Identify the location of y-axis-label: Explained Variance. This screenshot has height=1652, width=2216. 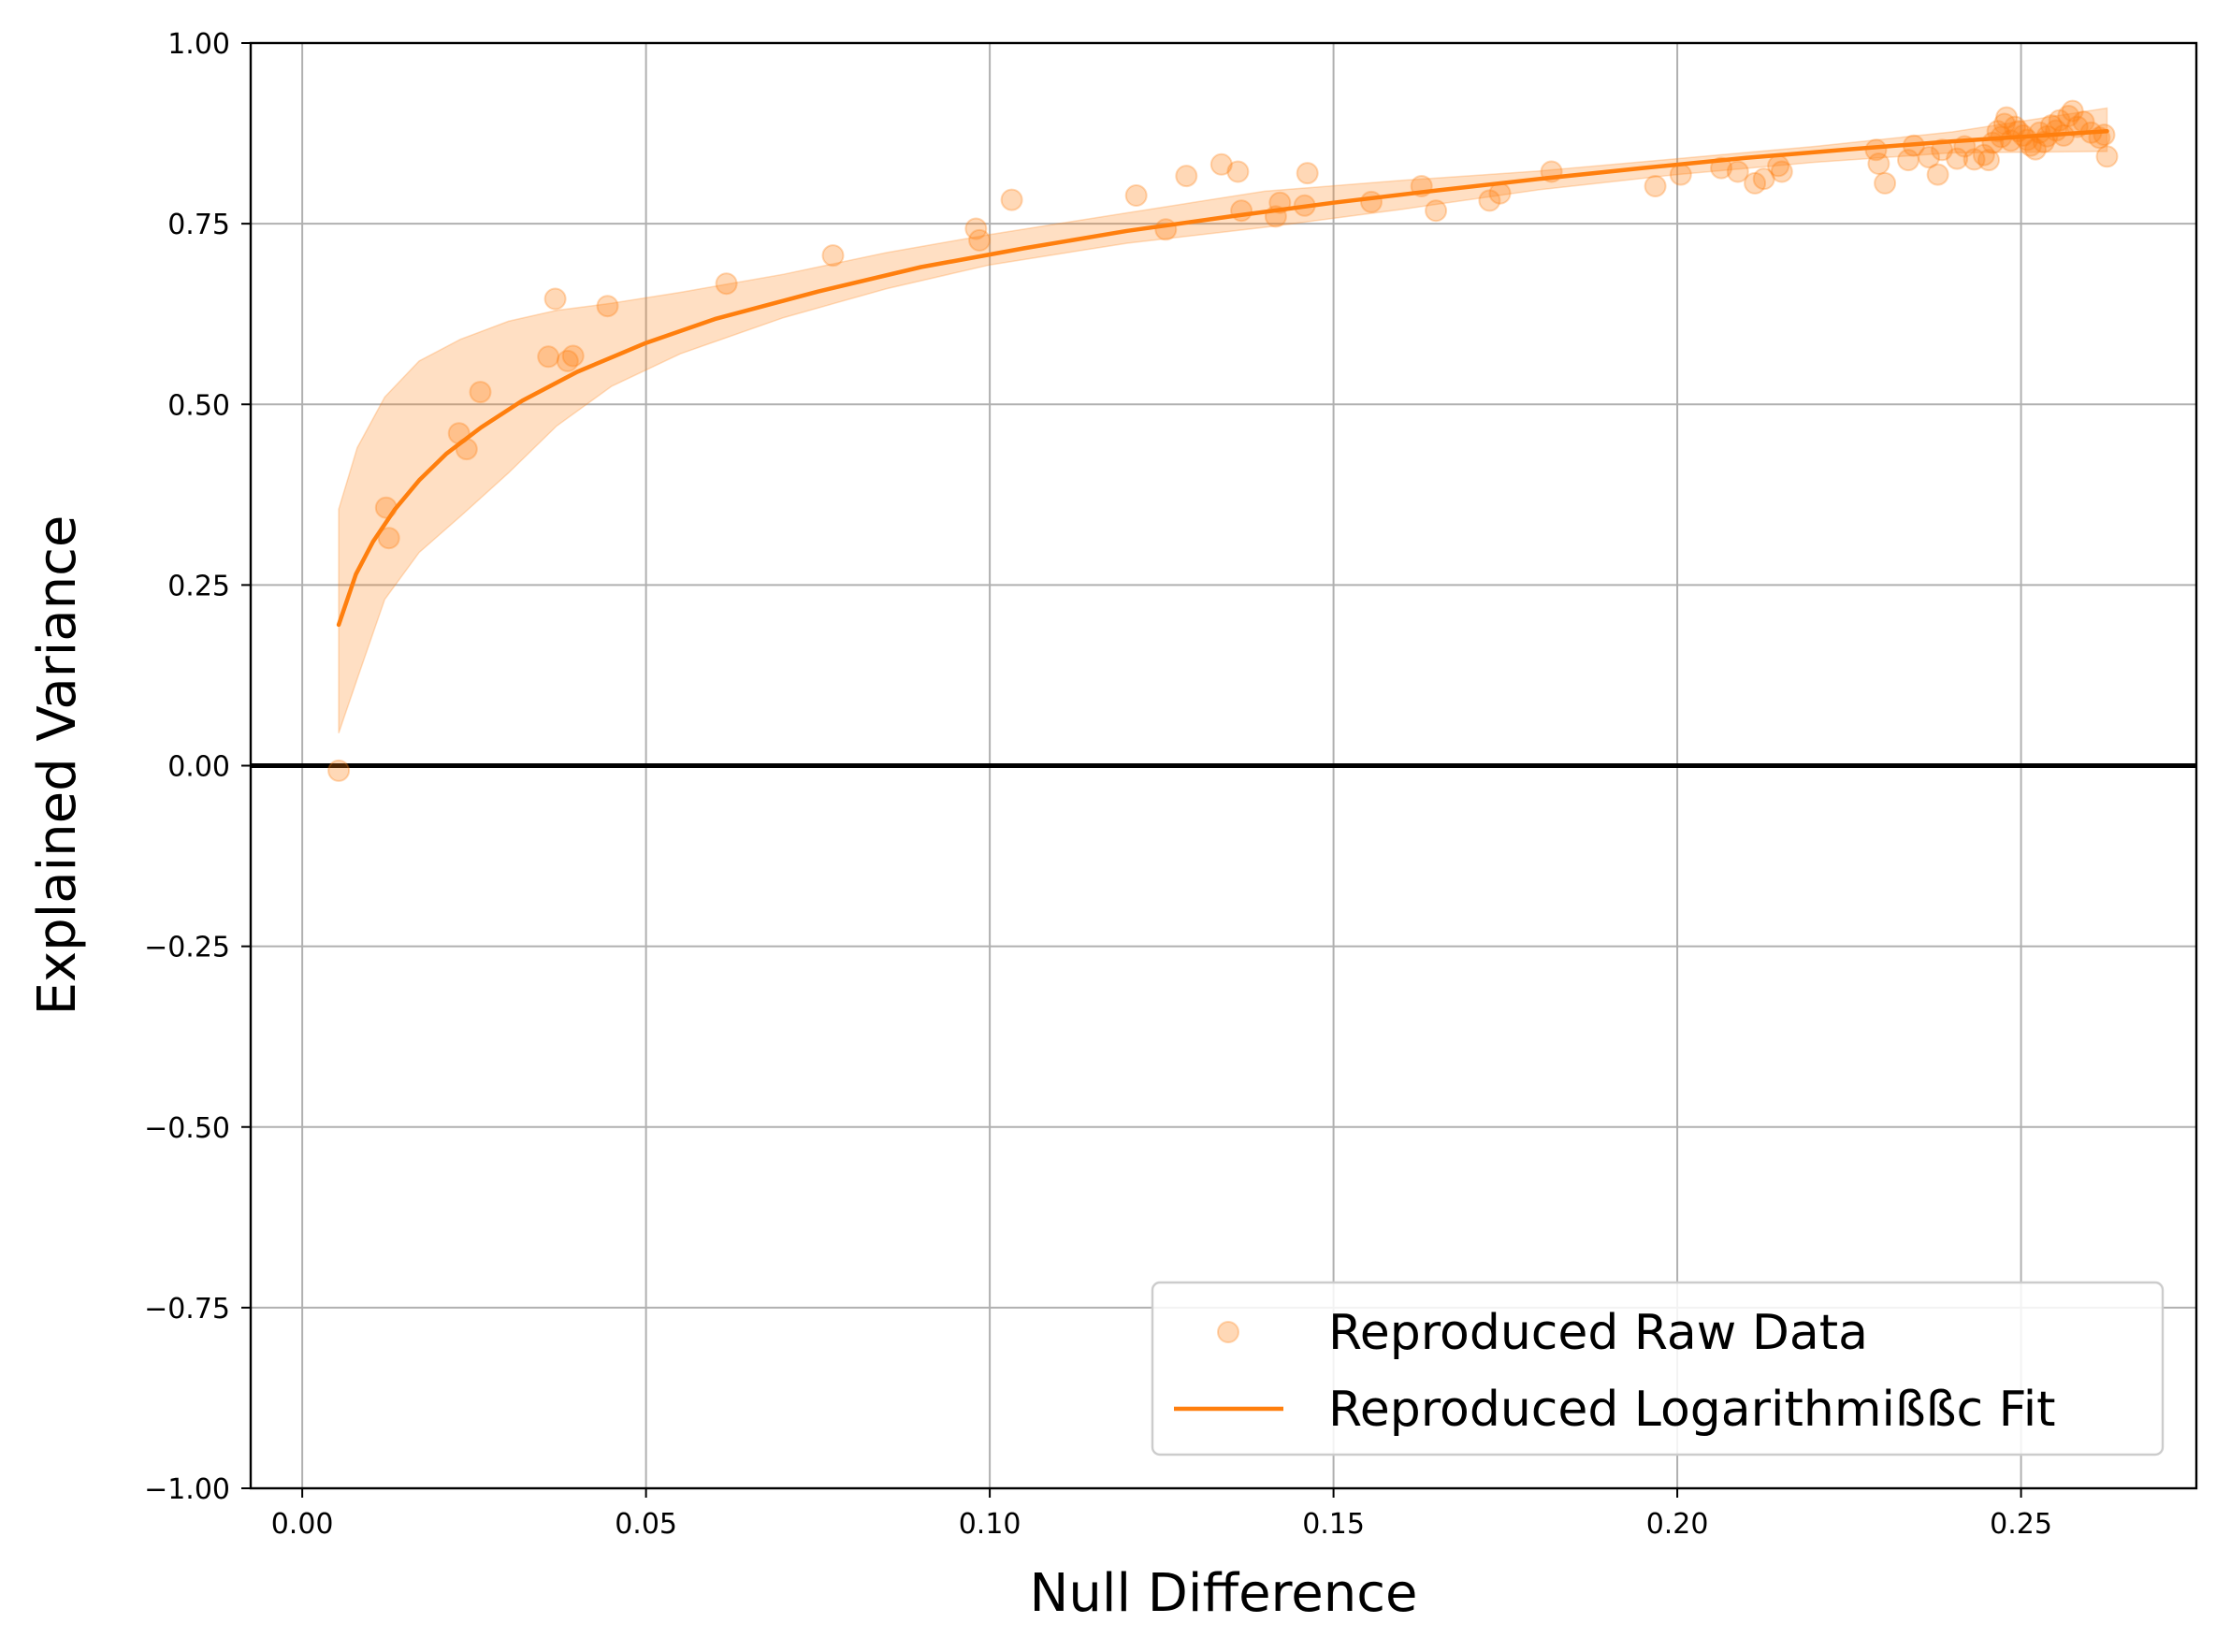
(58, 765).